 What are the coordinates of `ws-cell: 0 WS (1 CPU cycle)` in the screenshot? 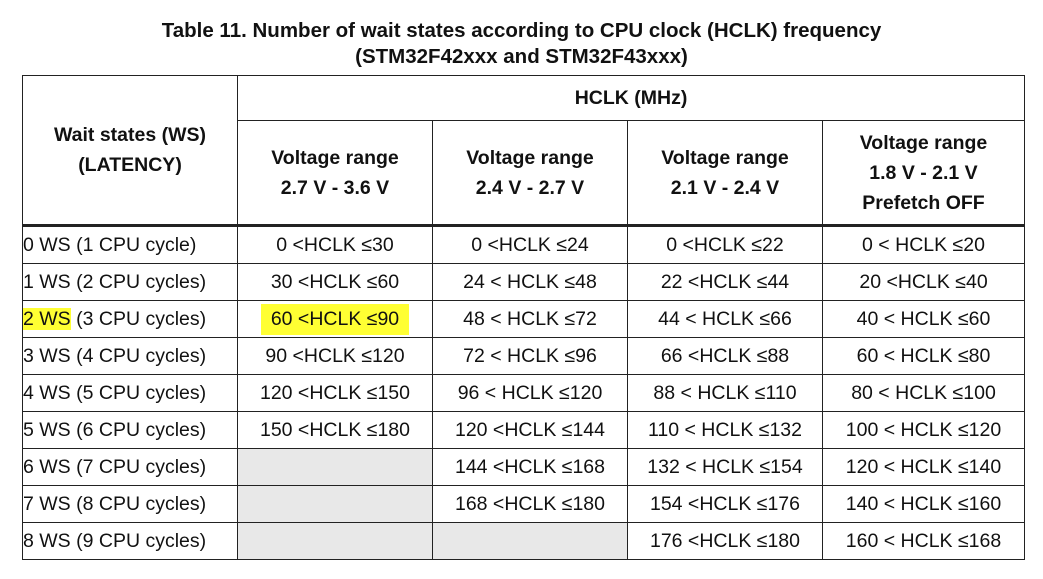 It's located at (130, 244).